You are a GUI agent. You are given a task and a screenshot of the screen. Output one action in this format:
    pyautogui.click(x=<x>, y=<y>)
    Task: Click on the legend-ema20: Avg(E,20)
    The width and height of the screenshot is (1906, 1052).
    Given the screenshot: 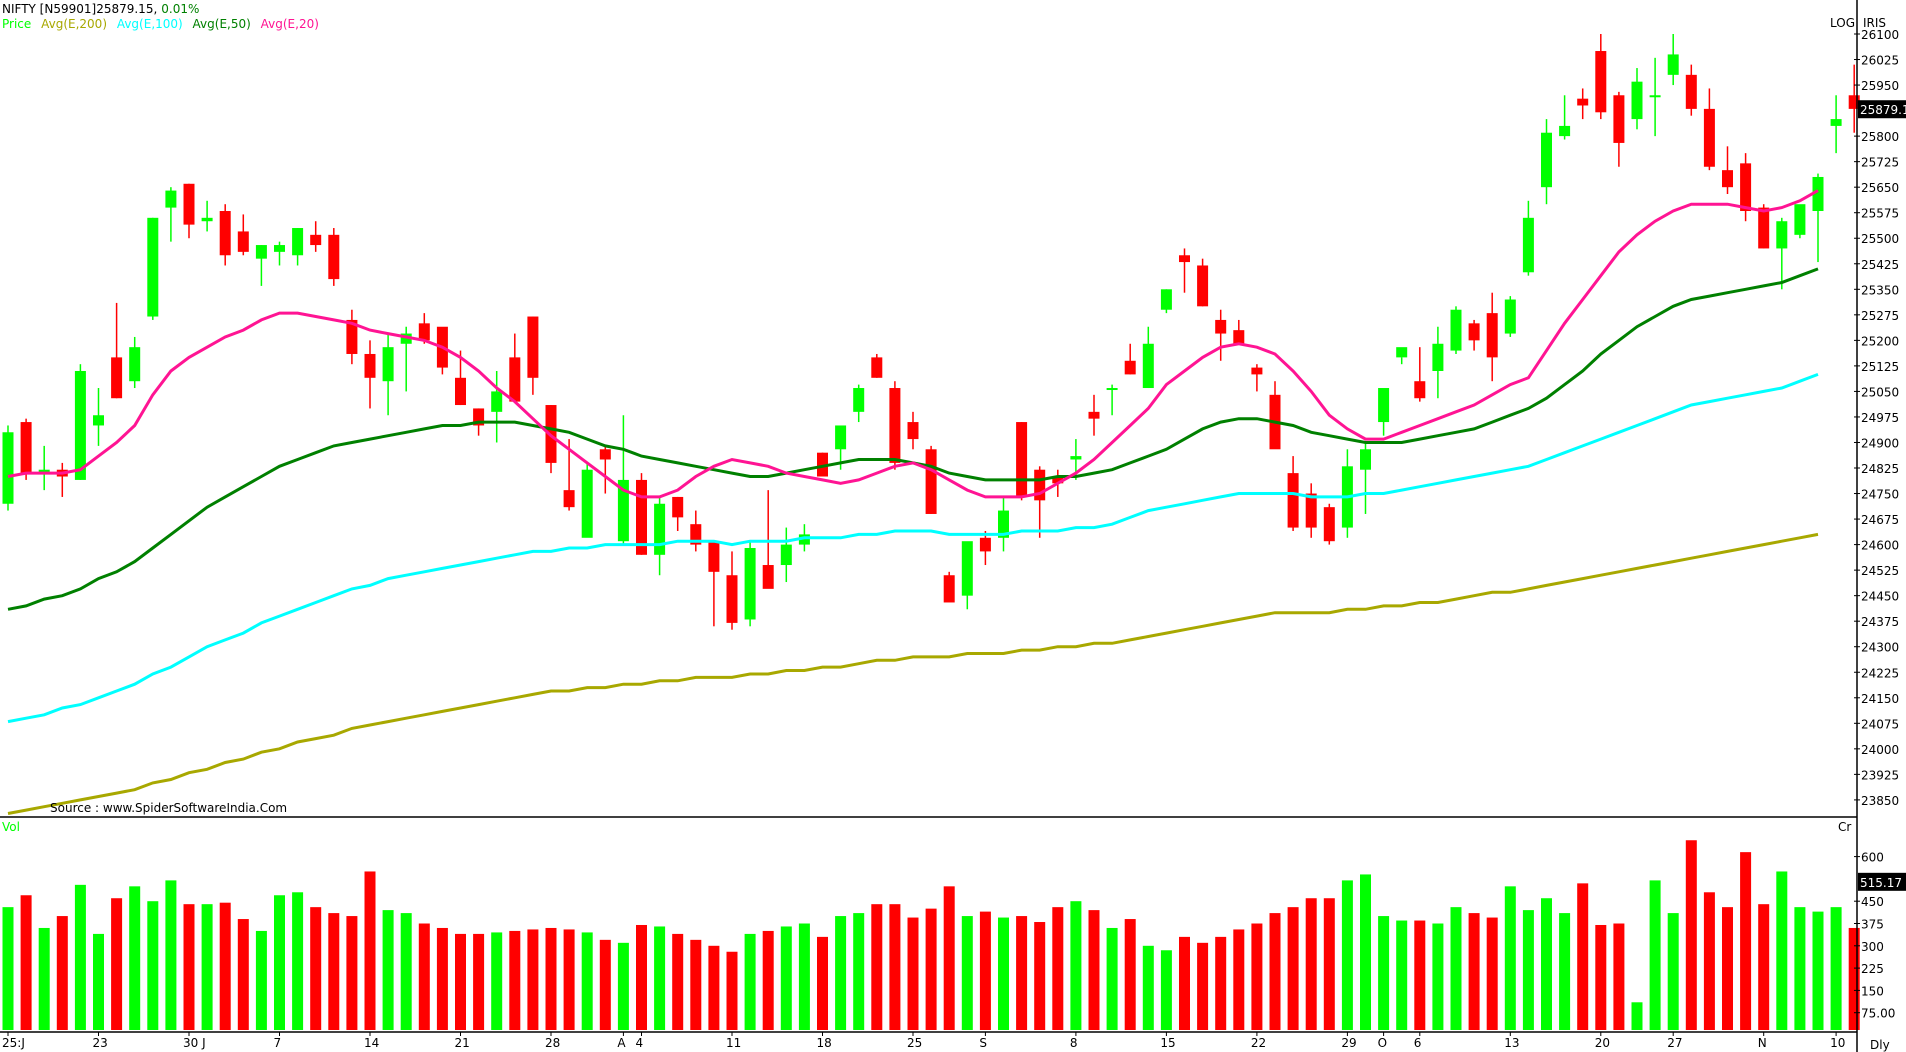 What is the action you would take?
    pyautogui.click(x=289, y=24)
    